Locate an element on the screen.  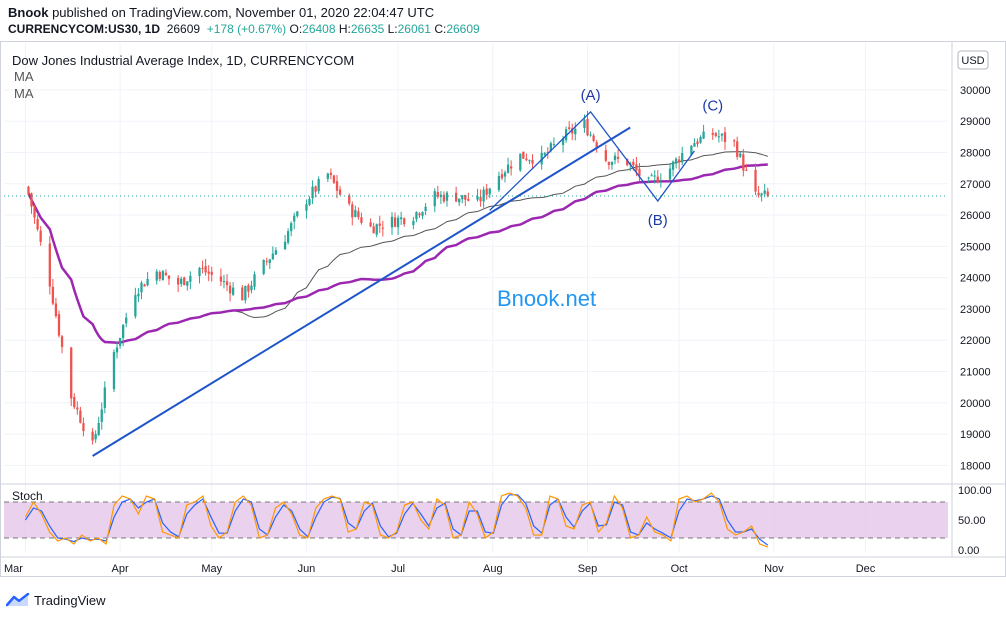
footer: TradingView is located at coordinates (56, 600).